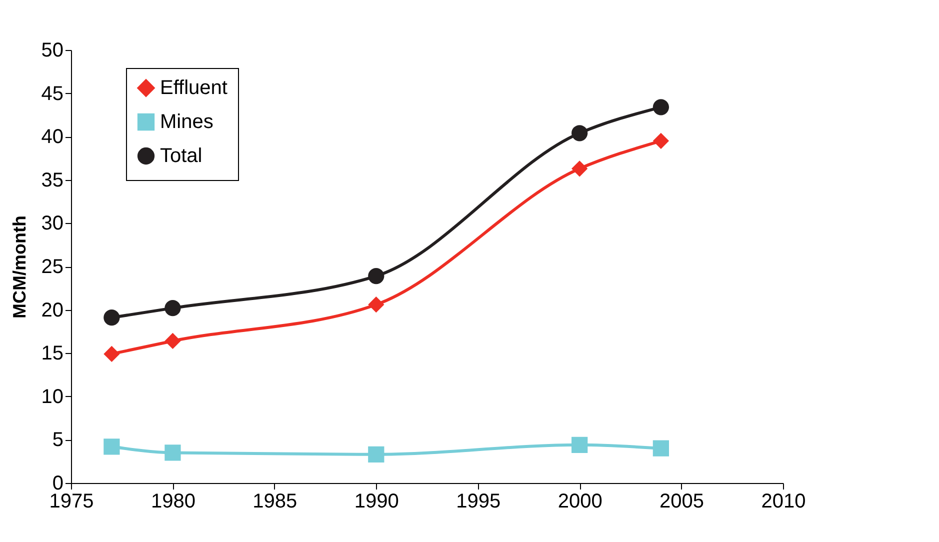 This screenshot has height=542, width=939. What do you see at coordinates (187, 122) in the screenshot?
I see `legend-label: Mines` at bounding box center [187, 122].